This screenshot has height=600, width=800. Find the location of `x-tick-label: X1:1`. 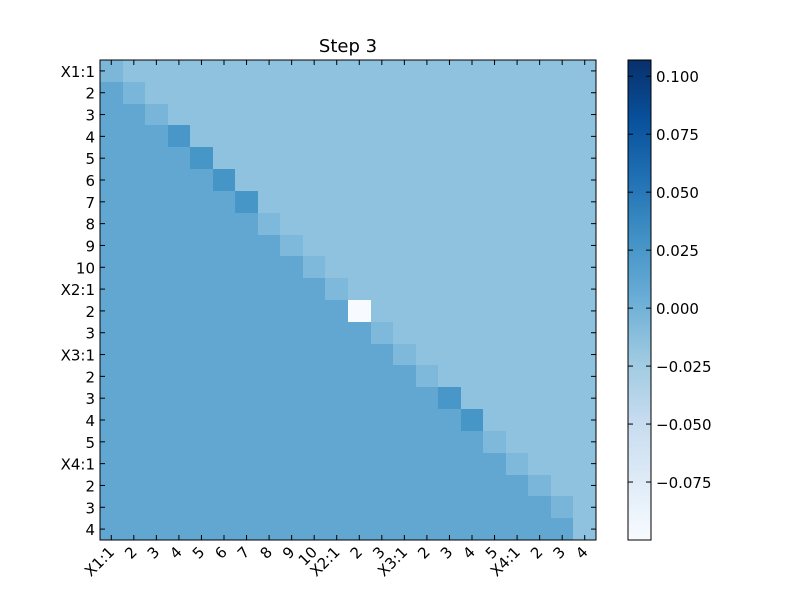

x-tick-label: X1:1 is located at coordinates (99, 561).